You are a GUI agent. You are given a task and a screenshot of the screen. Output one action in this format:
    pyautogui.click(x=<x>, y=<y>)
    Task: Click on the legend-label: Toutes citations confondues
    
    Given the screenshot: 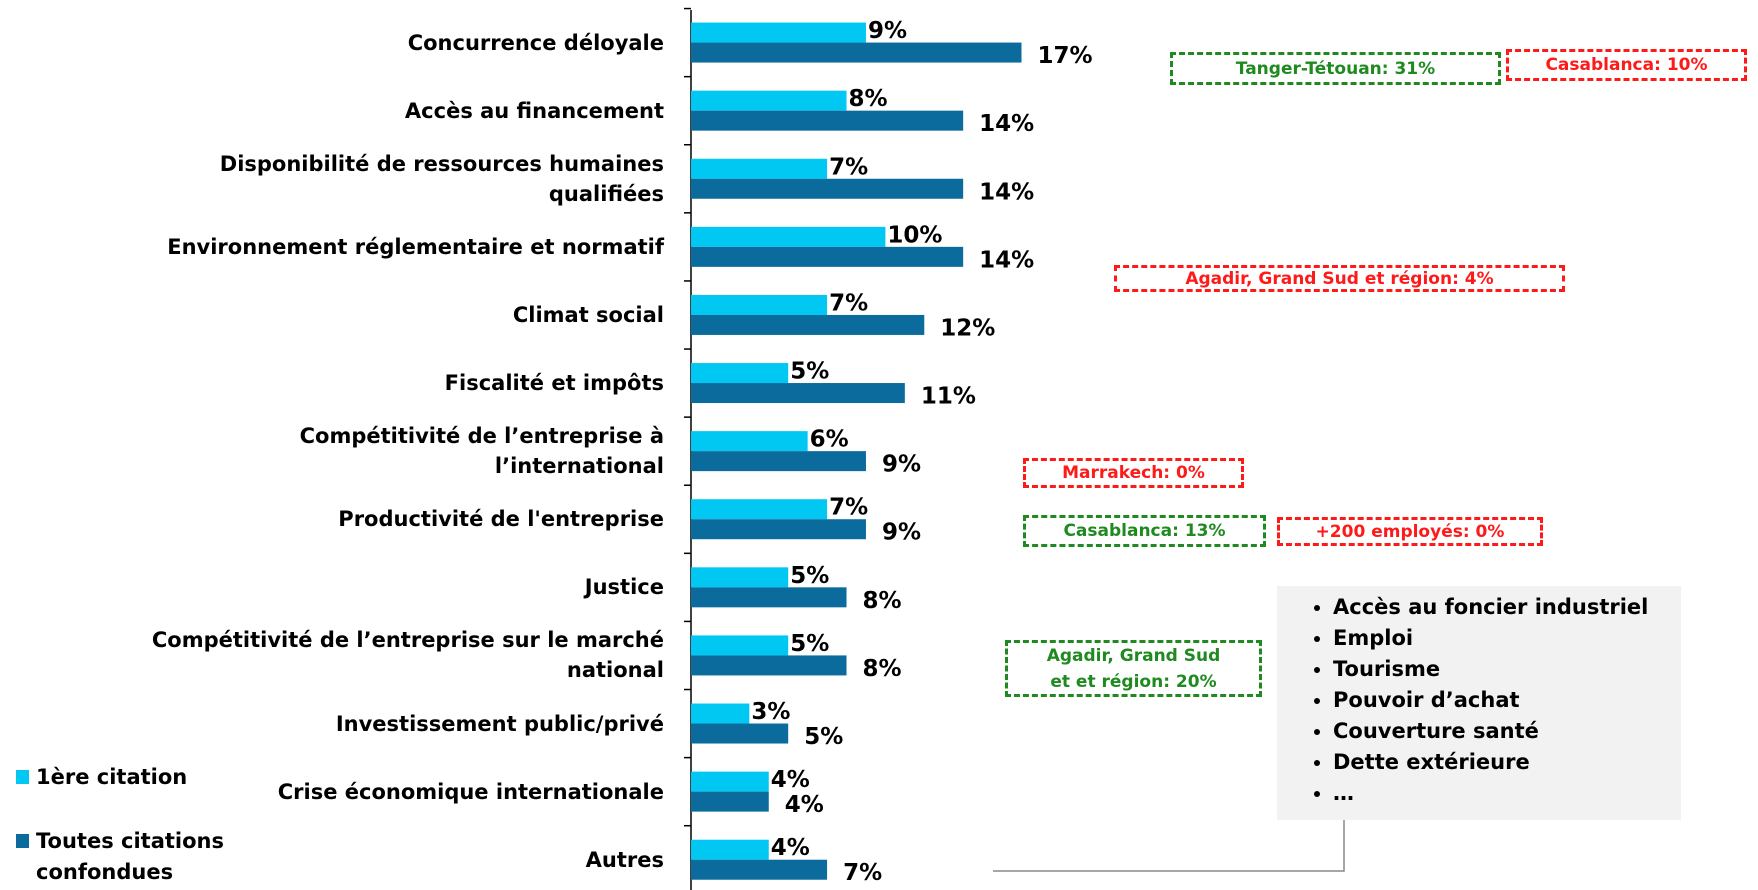 What is the action you would take?
    pyautogui.click(x=130, y=856)
    